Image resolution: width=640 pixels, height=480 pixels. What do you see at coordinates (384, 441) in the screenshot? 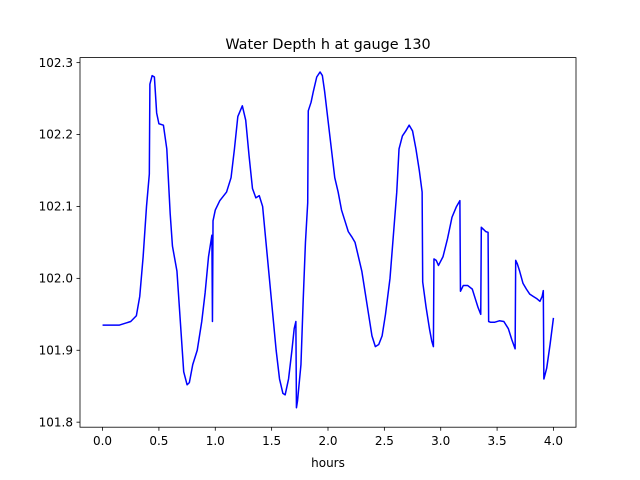
I see `x-tick-label: 2.5` at bounding box center [384, 441].